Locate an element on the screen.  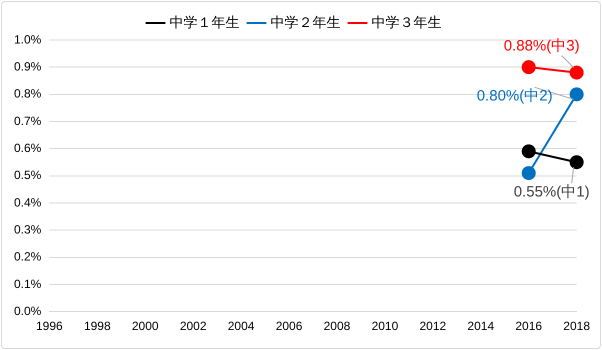
y-tick-label: 0.1% is located at coordinates (28, 283).